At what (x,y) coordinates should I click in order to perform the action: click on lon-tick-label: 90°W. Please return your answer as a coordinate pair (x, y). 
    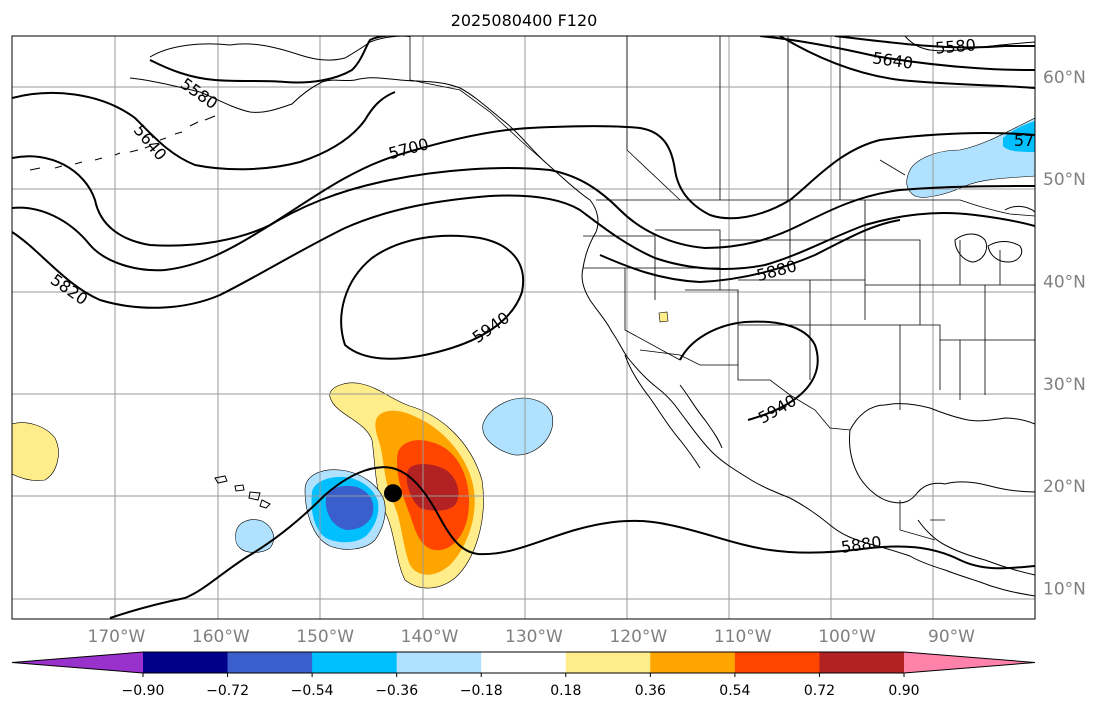
    Looking at the image, I should click on (951, 637).